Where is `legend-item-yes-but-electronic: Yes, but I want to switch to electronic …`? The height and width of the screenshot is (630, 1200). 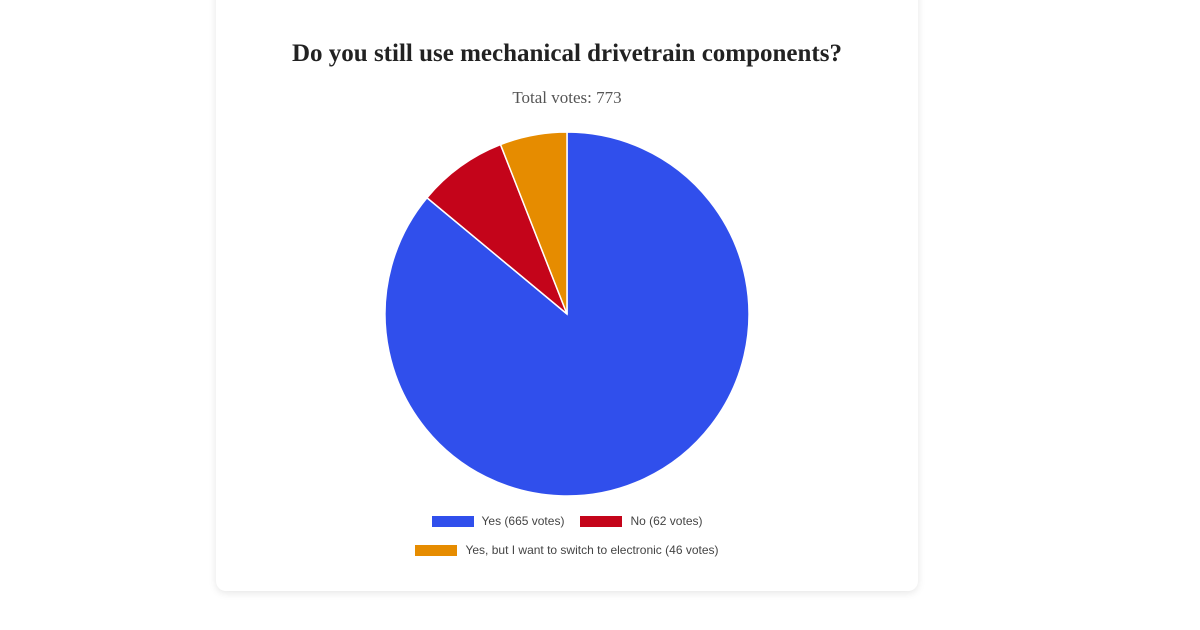 legend-item-yes-but-electronic: Yes, but I want to switch to electronic … is located at coordinates (567, 550).